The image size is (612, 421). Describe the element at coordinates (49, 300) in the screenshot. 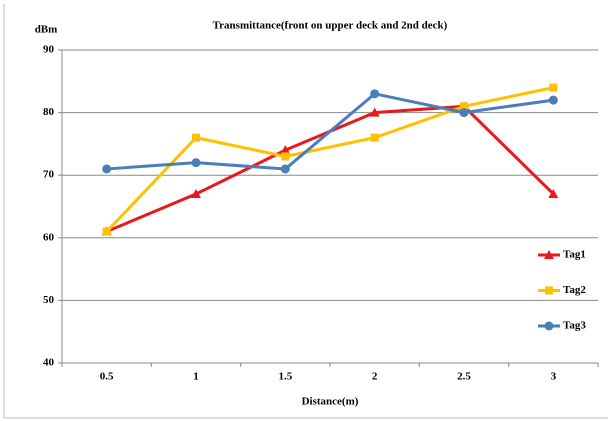

I see `y-tick-label: 50` at that location.